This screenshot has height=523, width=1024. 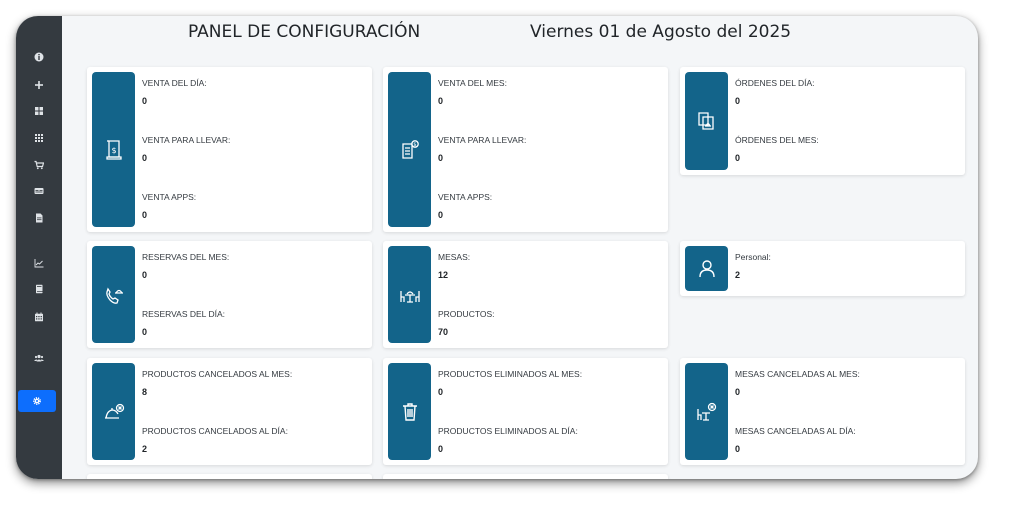 I want to click on label: RESERVAS DEL MES:, so click(x=186, y=257).